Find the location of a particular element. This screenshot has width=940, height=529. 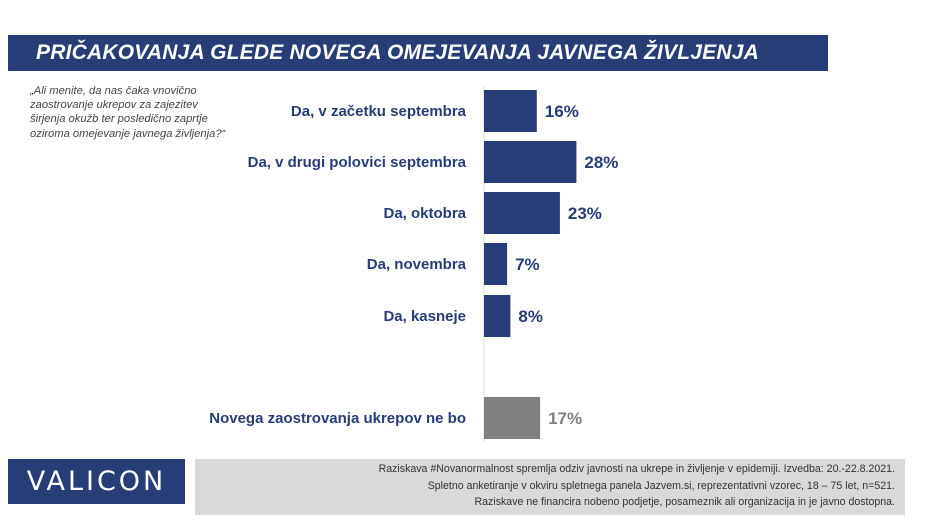

value-label: 28% is located at coordinates (601, 162).